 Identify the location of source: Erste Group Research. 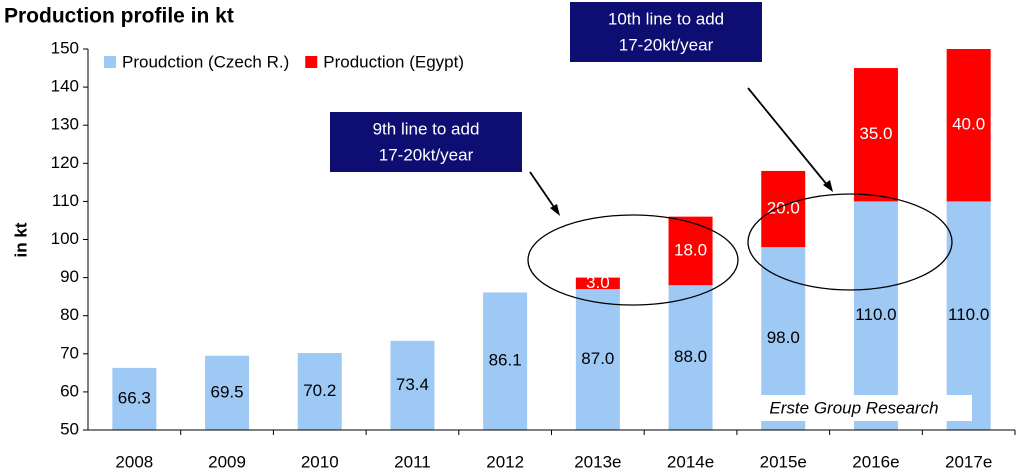
(853, 407).